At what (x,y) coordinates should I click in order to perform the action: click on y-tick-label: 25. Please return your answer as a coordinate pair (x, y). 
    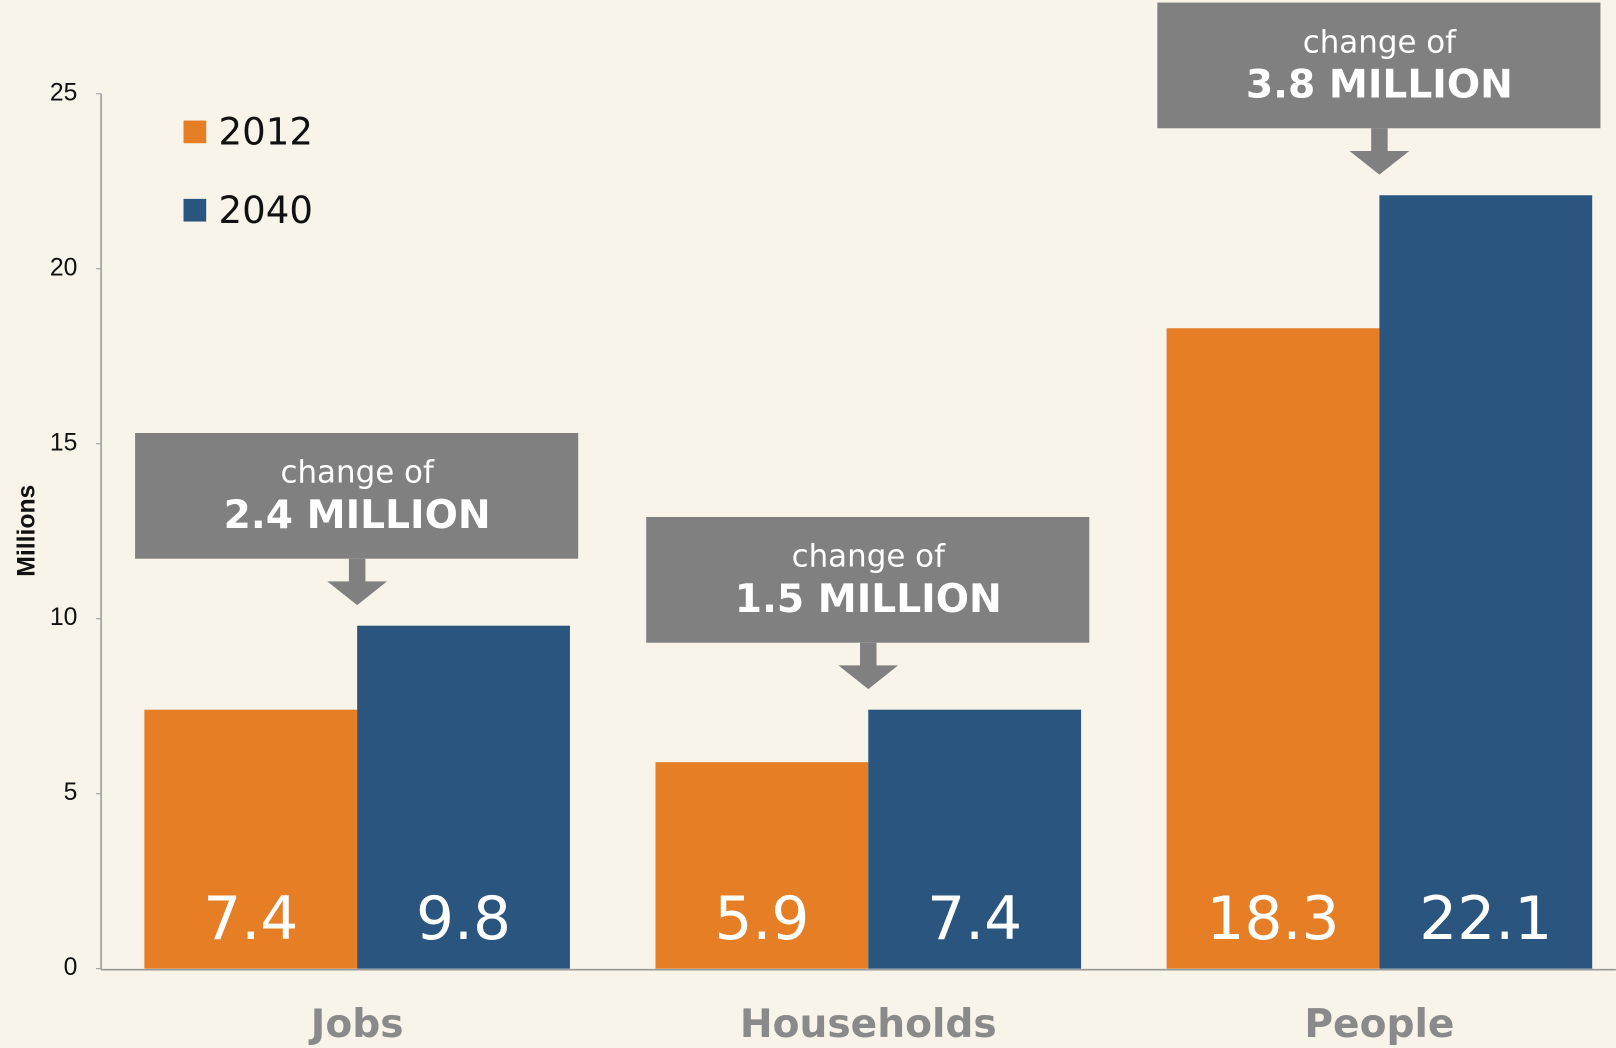
    Looking at the image, I should click on (63, 92).